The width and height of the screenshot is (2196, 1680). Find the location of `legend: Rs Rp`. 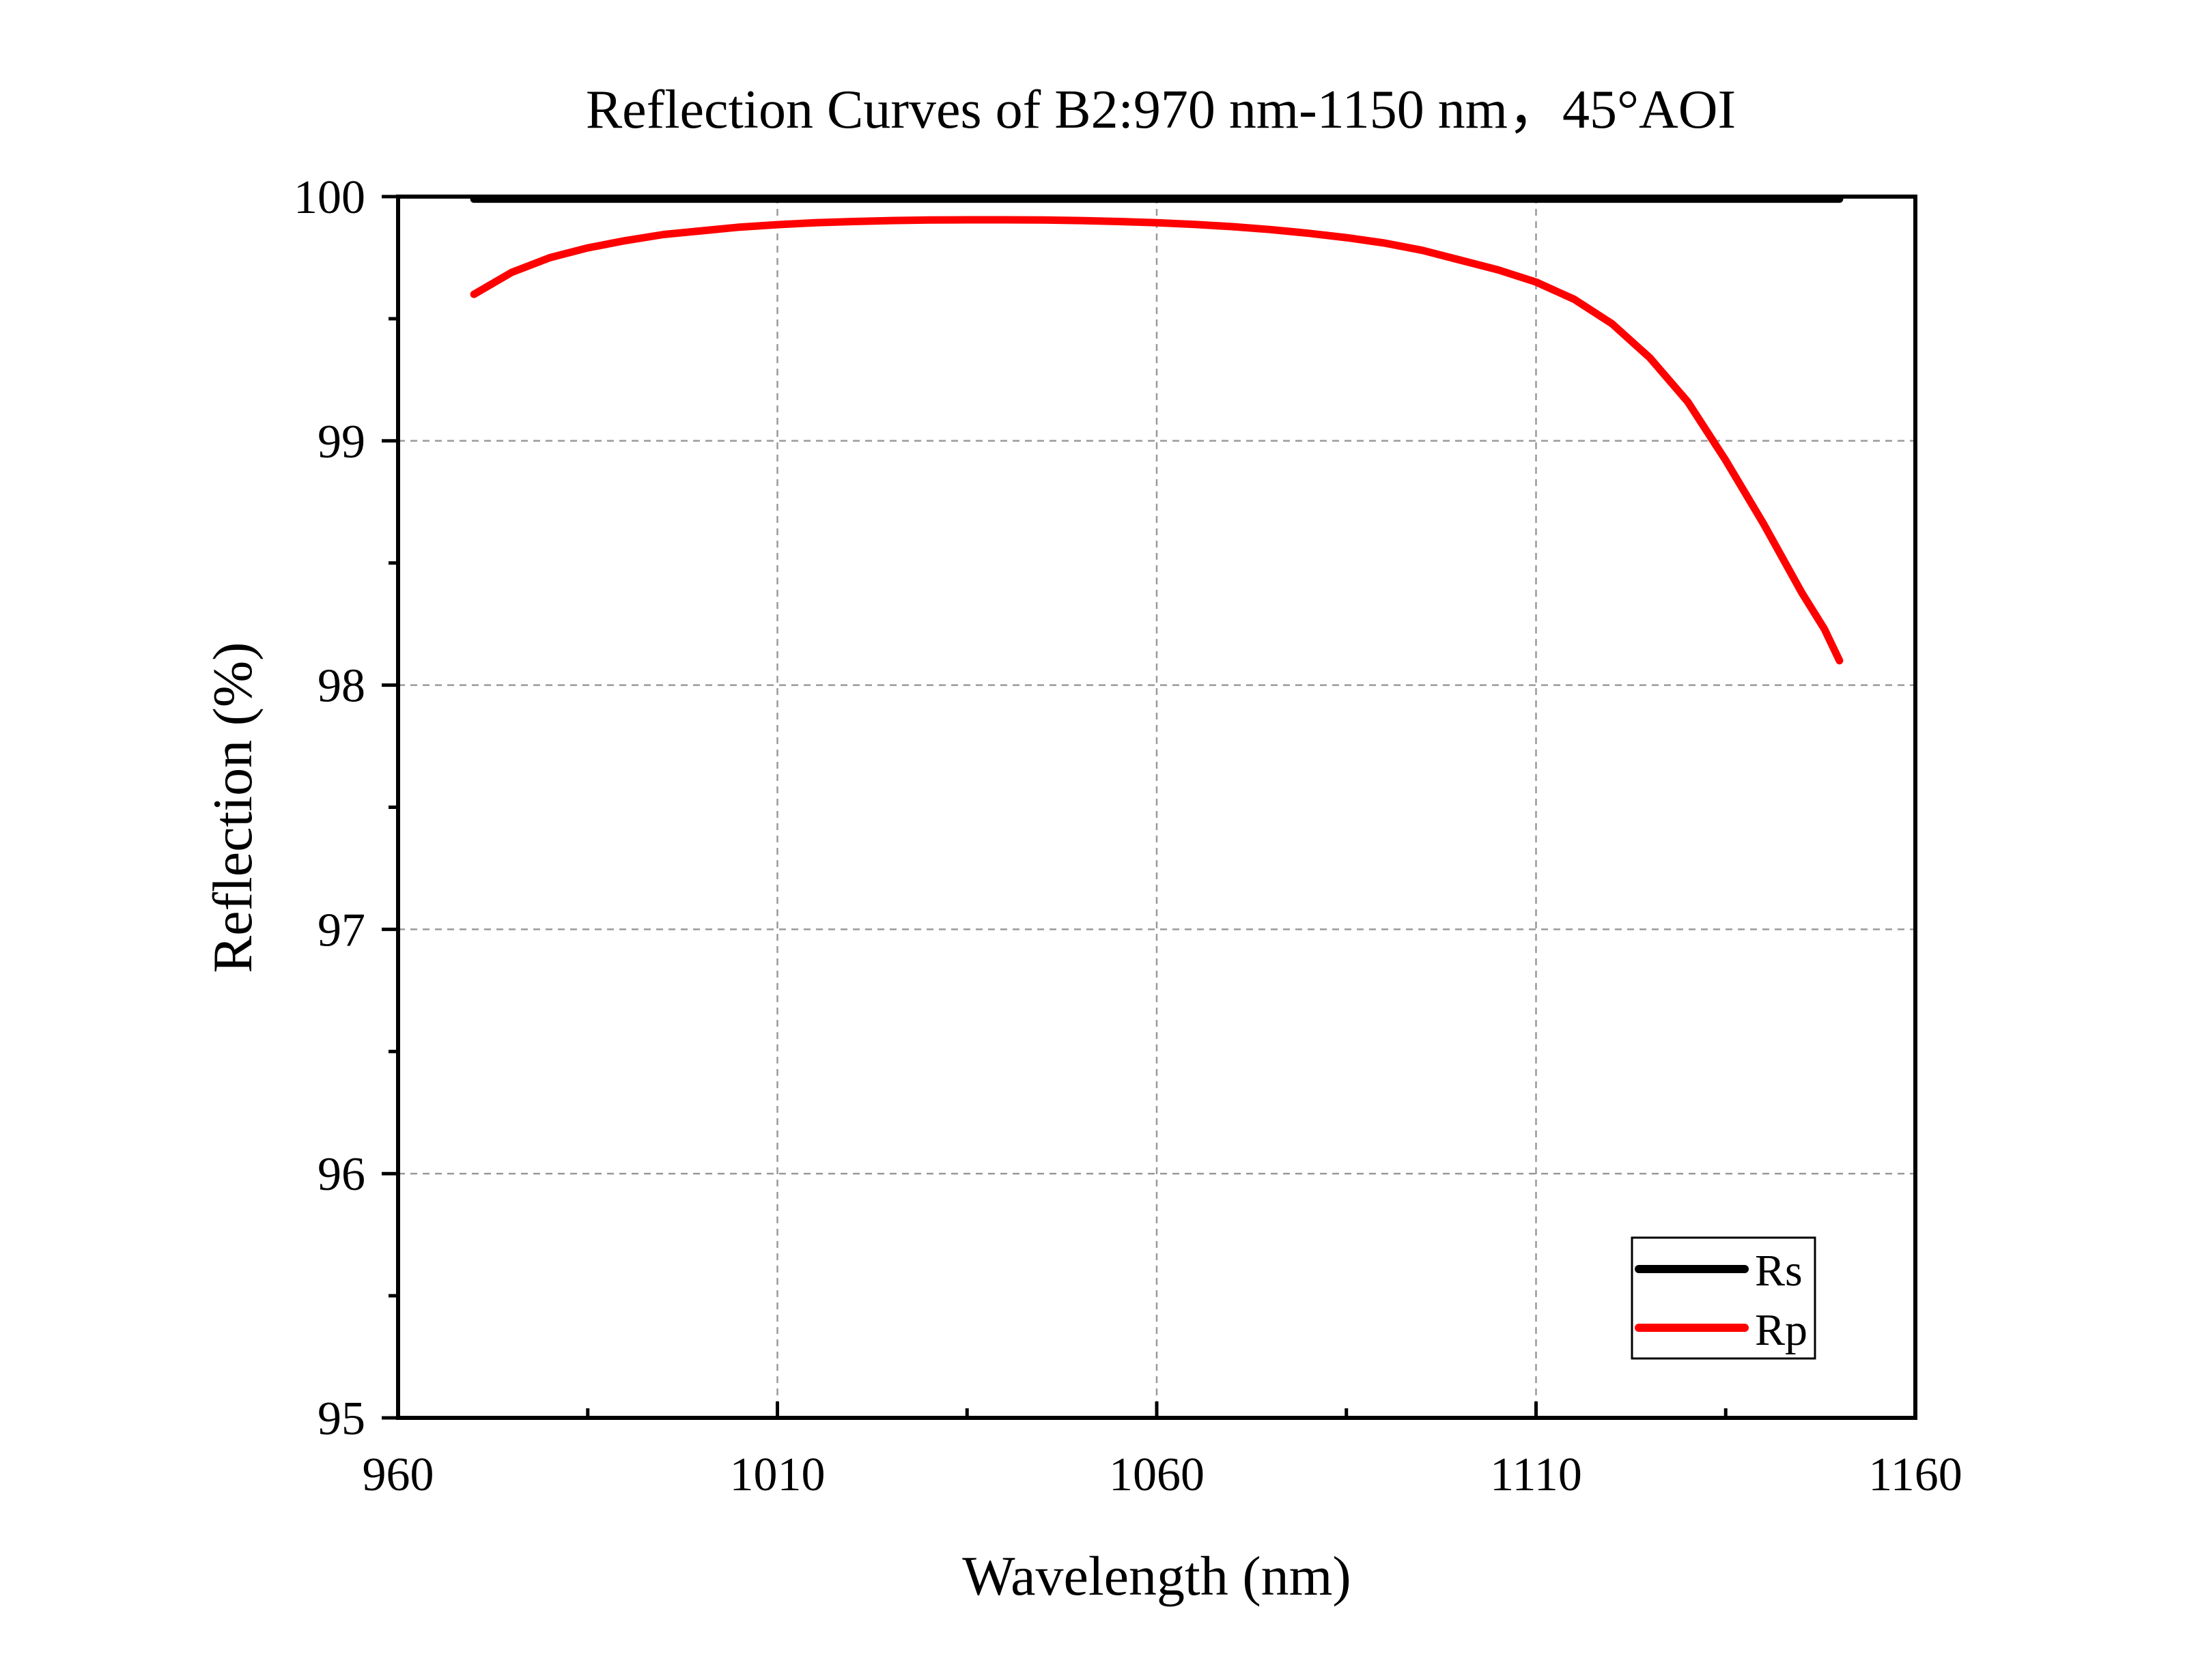

legend: Rs Rp is located at coordinates (1724, 1298).